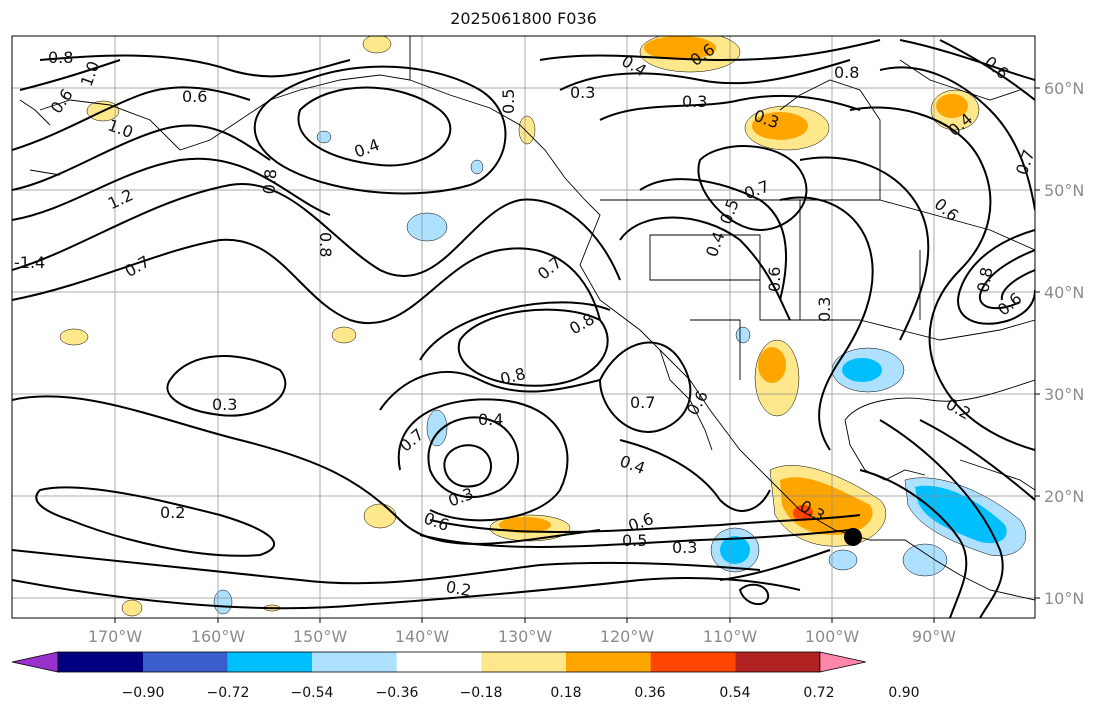 The width and height of the screenshot is (1105, 712). I want to click on lat-label: 20°N, so click(1064, 496).